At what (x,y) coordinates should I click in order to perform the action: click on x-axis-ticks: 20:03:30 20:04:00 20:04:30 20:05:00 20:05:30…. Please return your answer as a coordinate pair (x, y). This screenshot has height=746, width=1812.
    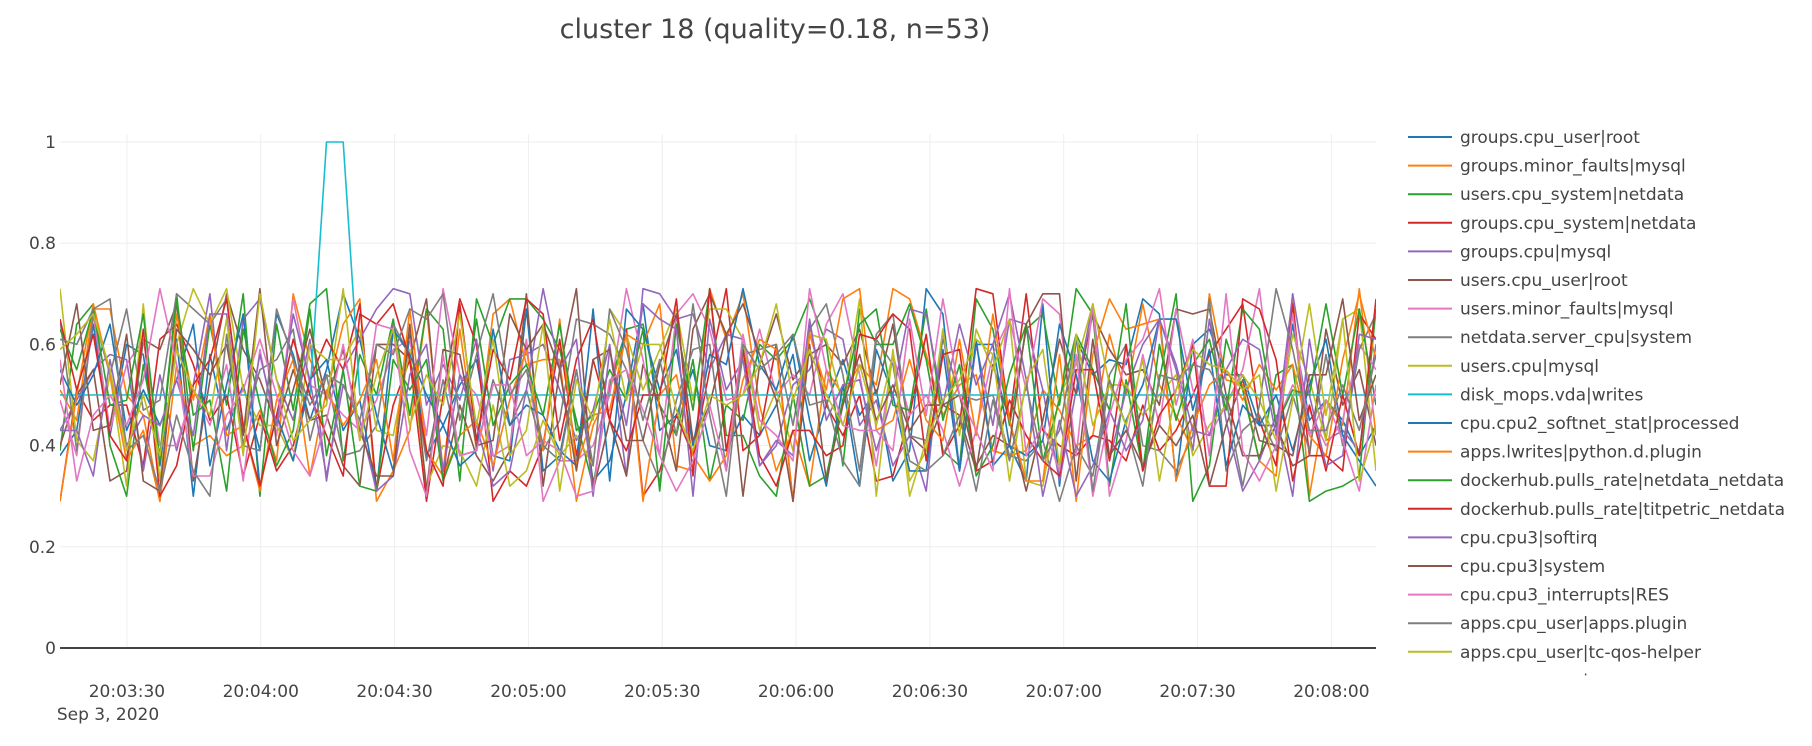
    Looking at the image, I should click on (729, 692).